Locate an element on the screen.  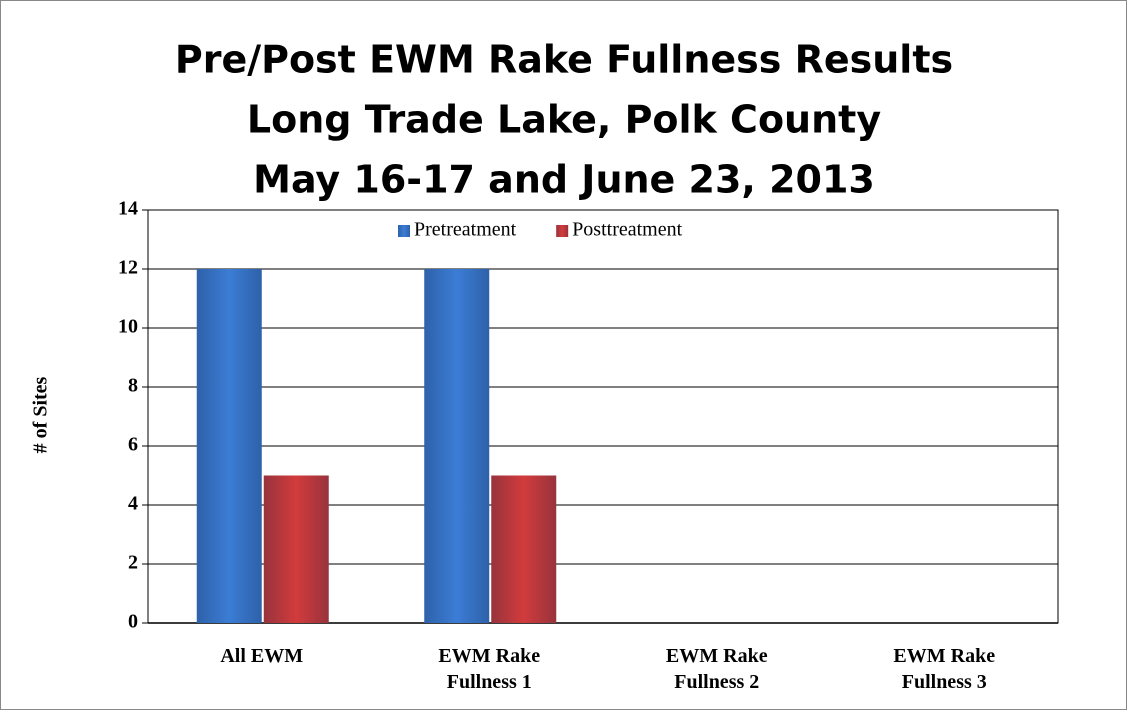
chart-title: Pre/Post EWM Rake Fullness Results is located at coordinates (564, 60).